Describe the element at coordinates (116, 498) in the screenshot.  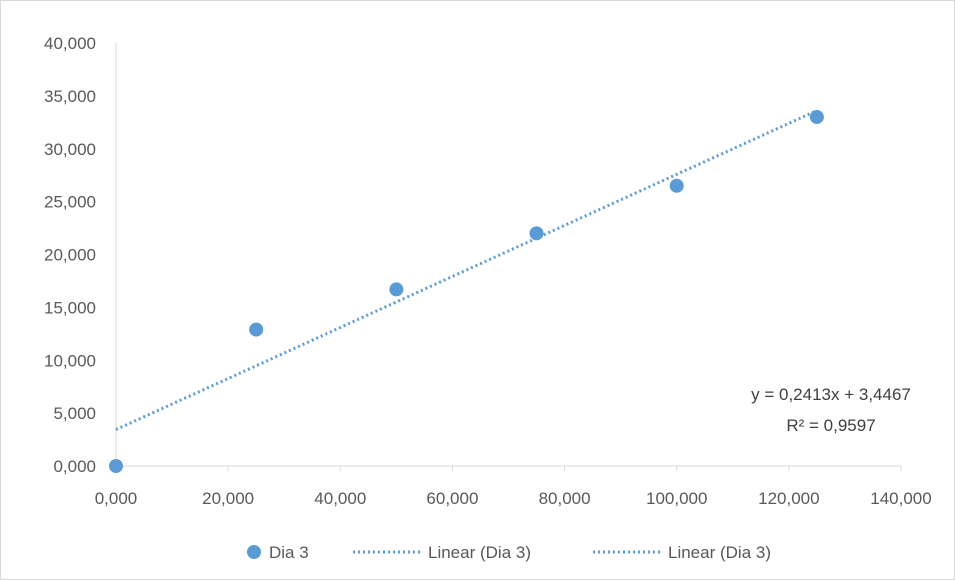
I see `x-tick-label: 0,000` at that location.